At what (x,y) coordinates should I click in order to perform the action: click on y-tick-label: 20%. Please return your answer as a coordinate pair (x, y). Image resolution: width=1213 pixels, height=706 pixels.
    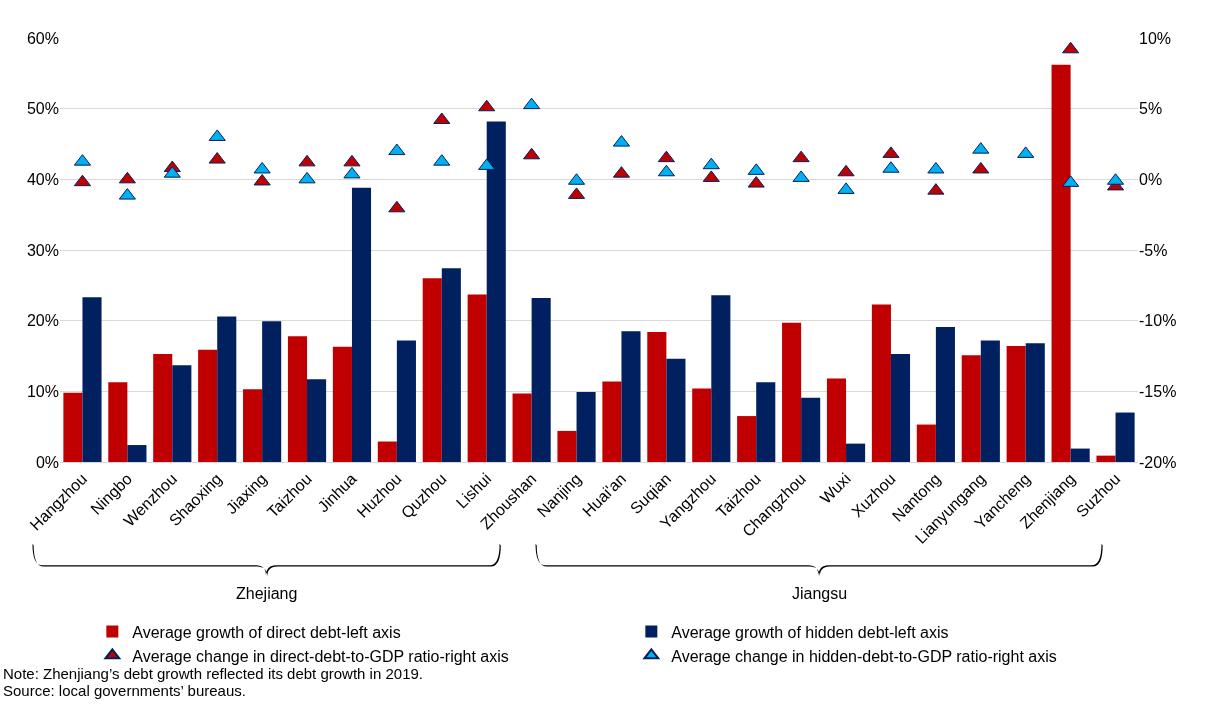
    Looking at the image, I should click on (42, 321).